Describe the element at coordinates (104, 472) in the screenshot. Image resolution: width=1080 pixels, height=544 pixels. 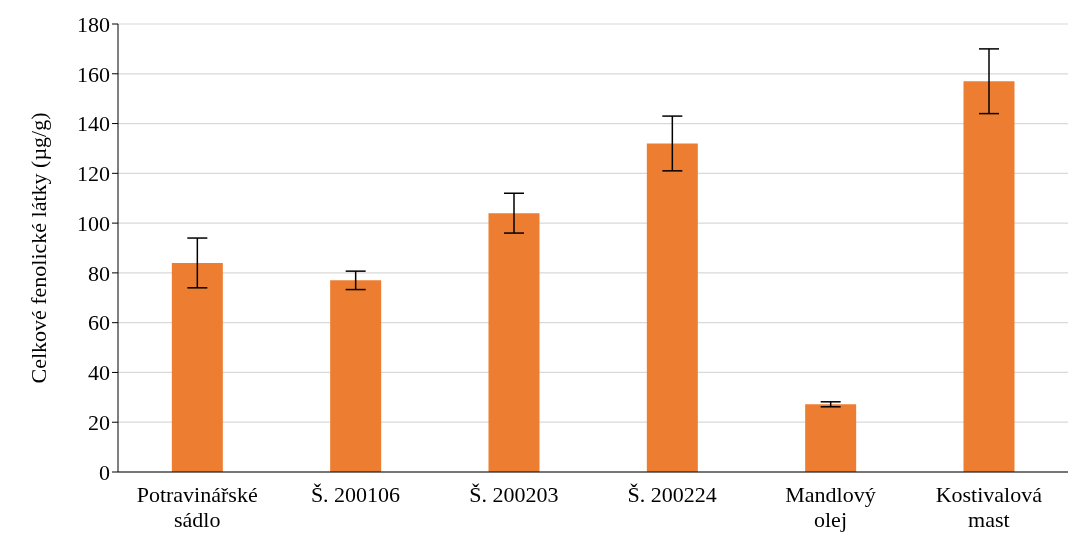
I see `y-tick-label: 0` at that location.